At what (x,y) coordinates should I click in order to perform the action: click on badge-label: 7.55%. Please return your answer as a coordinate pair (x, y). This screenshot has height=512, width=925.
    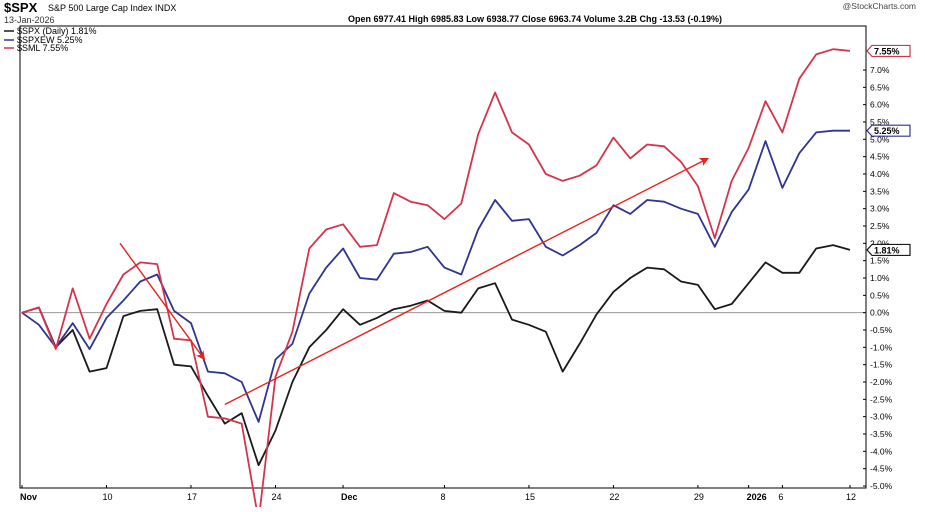
    Looking at the image, I should click on (887, 51).